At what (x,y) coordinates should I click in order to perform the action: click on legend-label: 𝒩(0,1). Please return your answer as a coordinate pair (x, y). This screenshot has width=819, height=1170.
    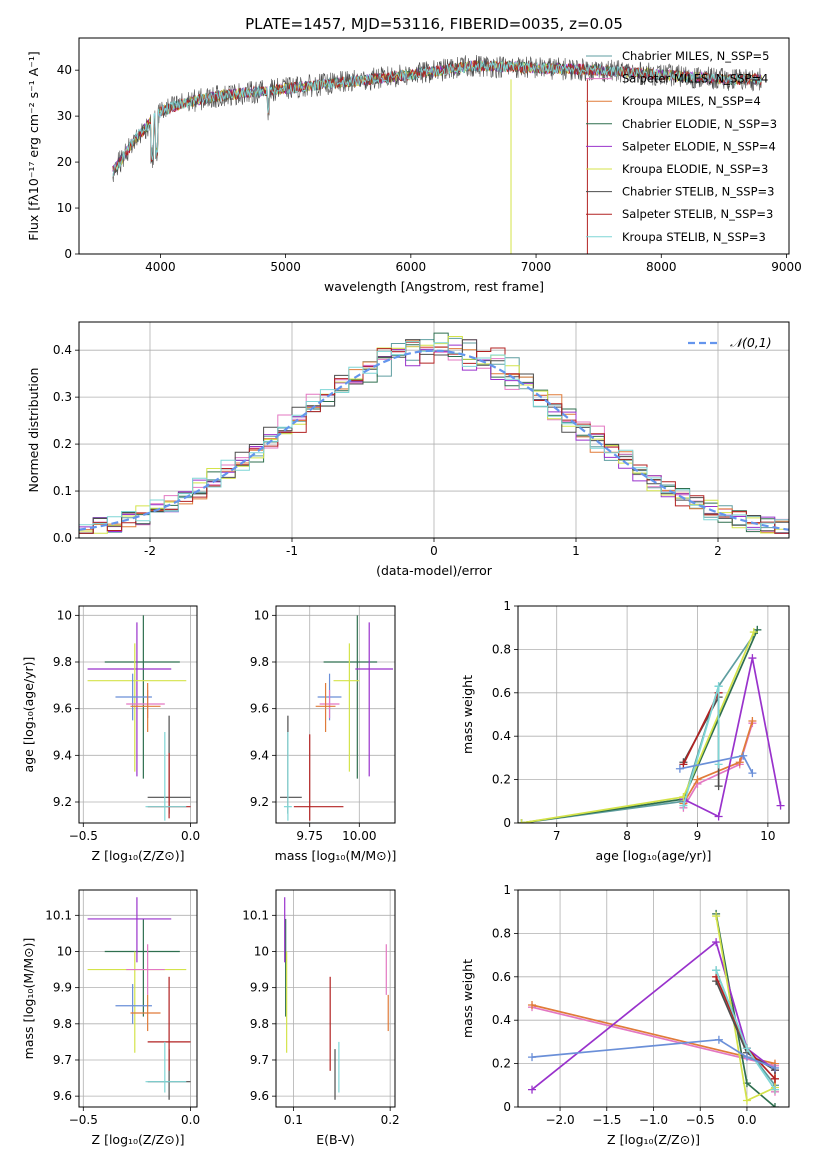
    Looking at the image, I should click on (751, 342).